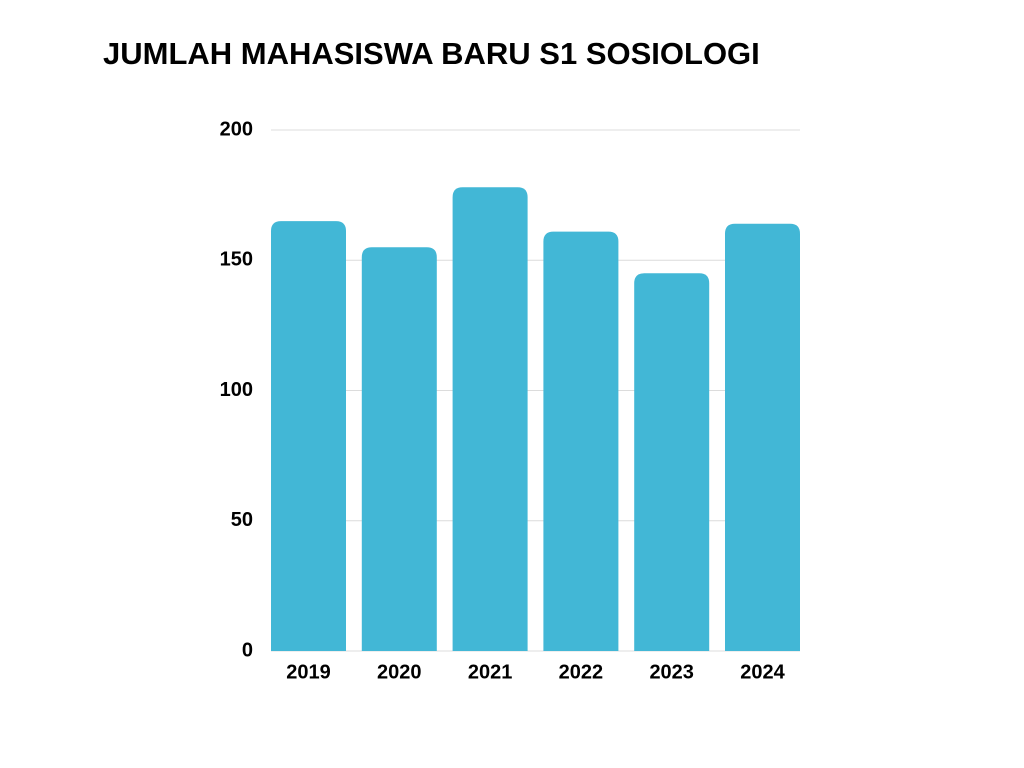 The height and width of the screenshot is (768, 1024). I want to click on x-tick-label: 2022, so click(581, 672).